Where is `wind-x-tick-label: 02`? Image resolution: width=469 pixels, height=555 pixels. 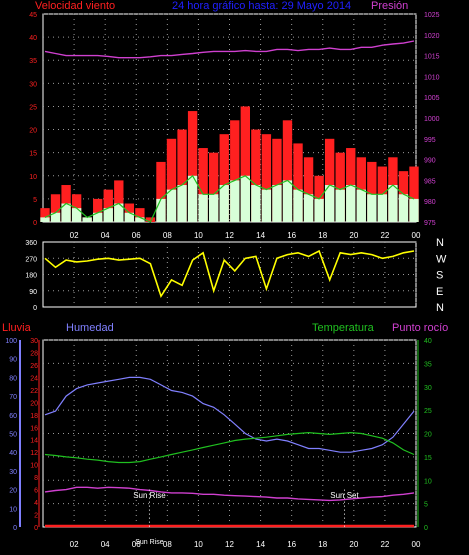
wind-x-tick-label: 02 is located at coordinates (74, 235).